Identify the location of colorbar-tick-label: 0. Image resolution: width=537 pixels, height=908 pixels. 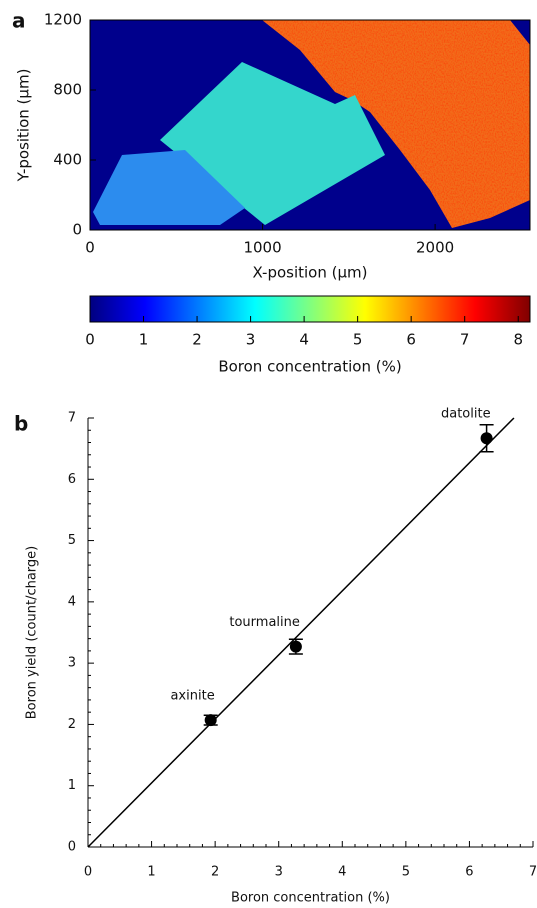
(90, 340).